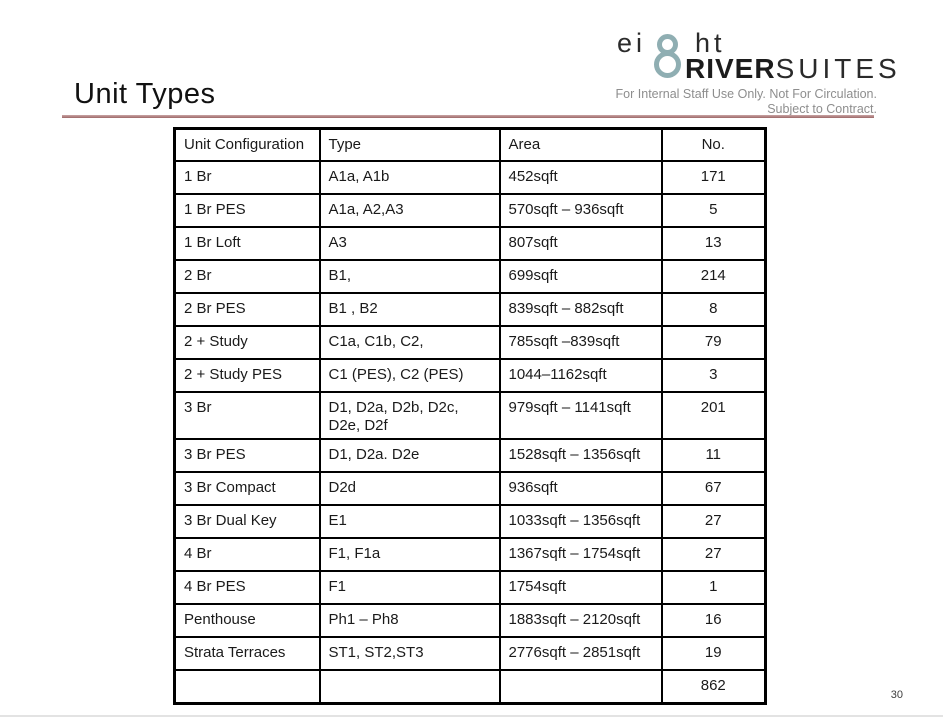 This screenshot has height=717, width=943. I want to click on table-cell: 2776sqft – 2851sqft, so click(580, 653).